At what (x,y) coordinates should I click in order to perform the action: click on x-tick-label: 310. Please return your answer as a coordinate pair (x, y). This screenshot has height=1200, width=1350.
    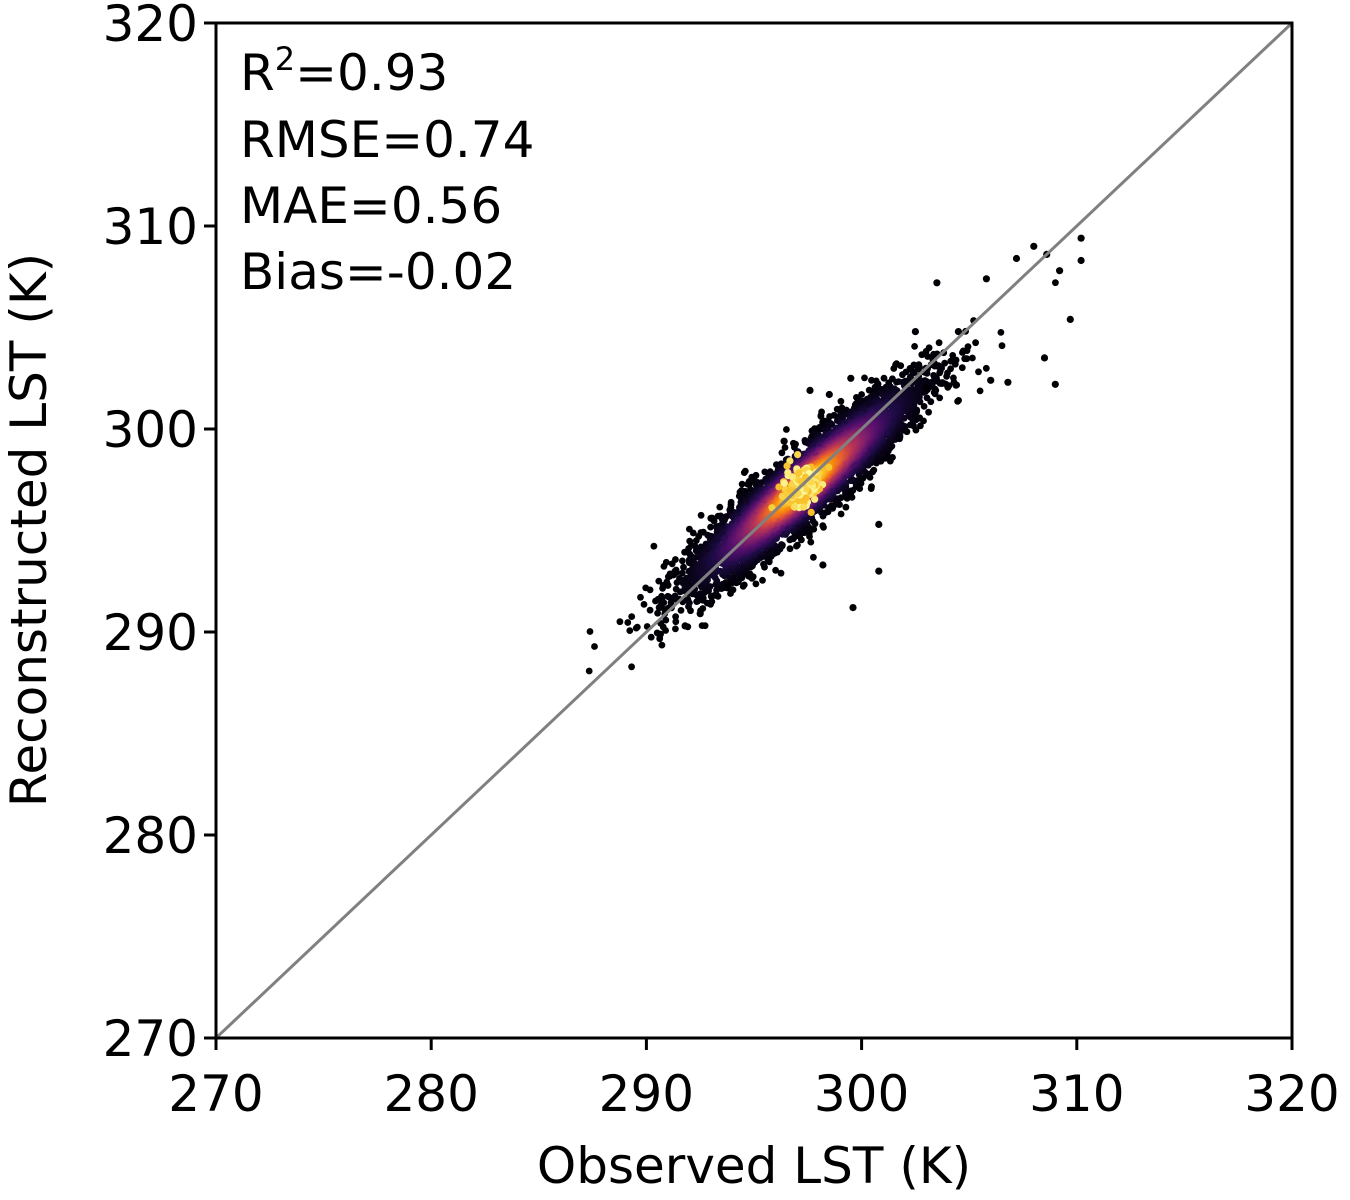
    Looking at the image, I should click on (1076, 1094).